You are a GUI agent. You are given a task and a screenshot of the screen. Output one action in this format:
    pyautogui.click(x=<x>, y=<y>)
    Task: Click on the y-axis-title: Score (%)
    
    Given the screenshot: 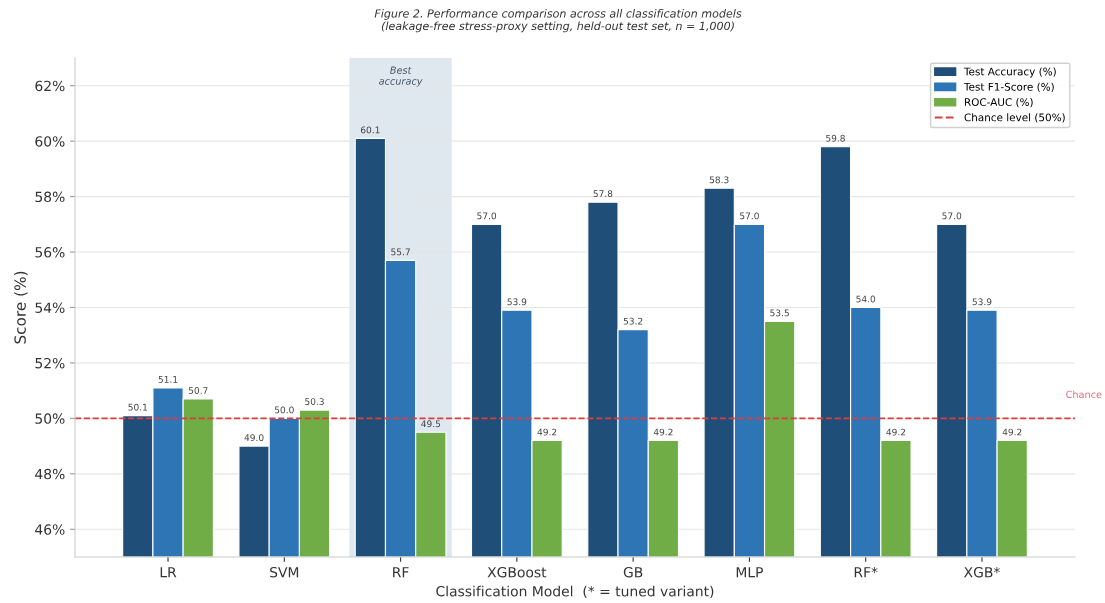 What is the action you would take?
    pyautogui.click(x=21, y=307)
    